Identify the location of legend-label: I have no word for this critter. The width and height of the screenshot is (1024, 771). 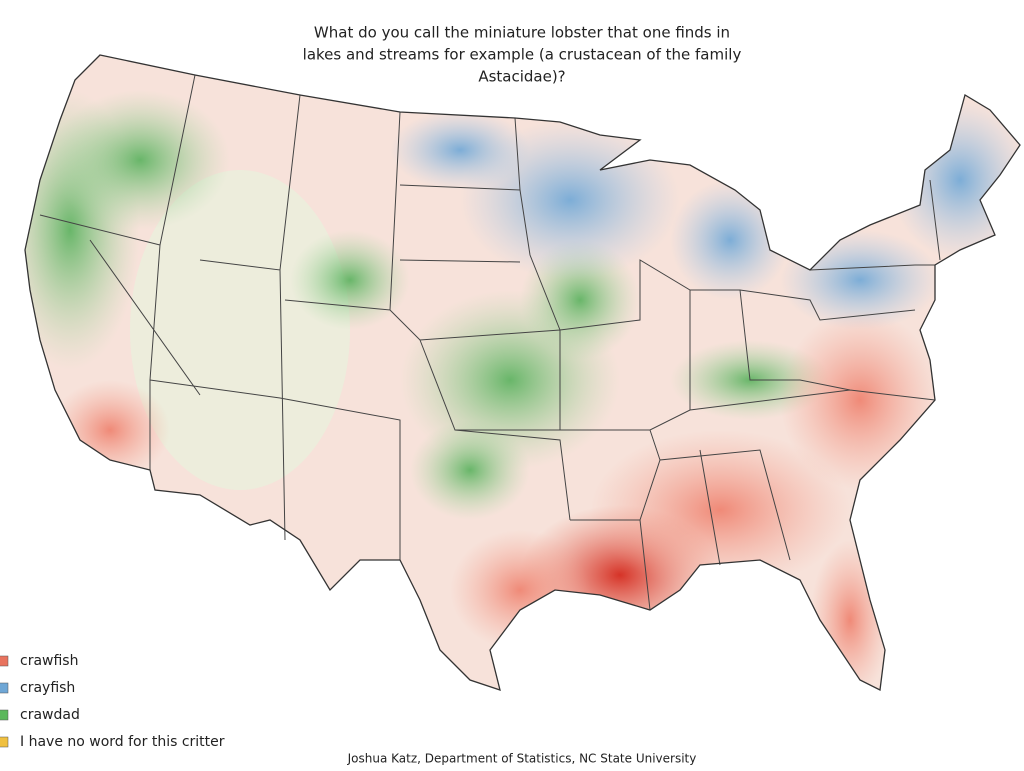
(122, 742).